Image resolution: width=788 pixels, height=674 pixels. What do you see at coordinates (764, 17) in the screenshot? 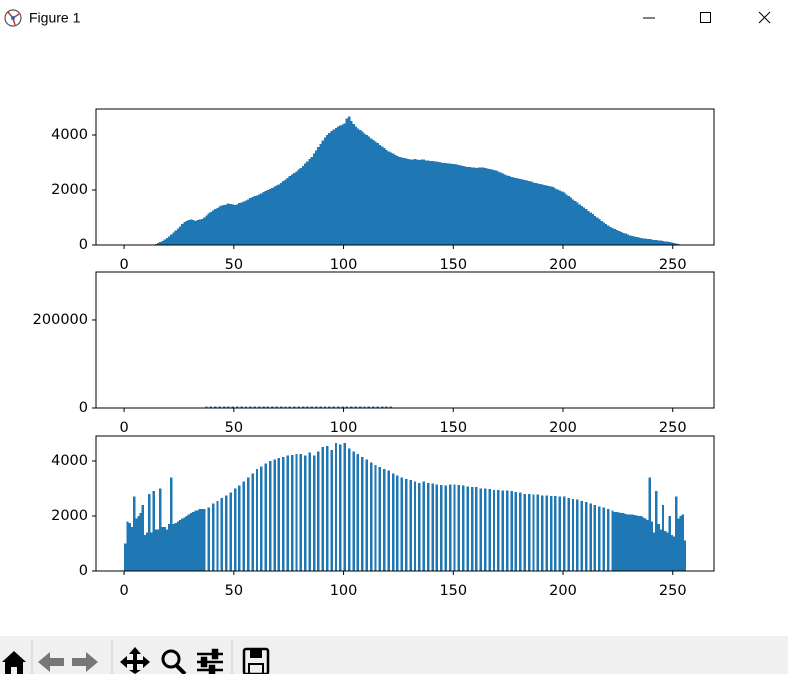
I see `close-button` at bounding box center [764, 17].